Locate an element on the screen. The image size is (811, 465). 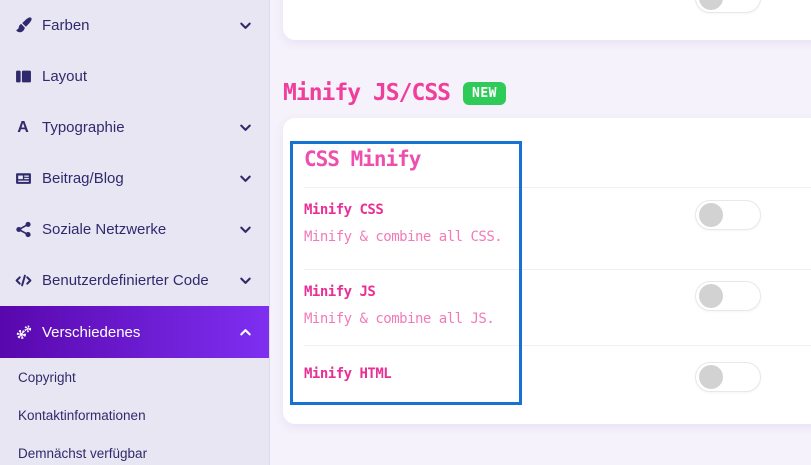
sidebar-item-label: Verschiedenes is located at coordinates (91, 332).